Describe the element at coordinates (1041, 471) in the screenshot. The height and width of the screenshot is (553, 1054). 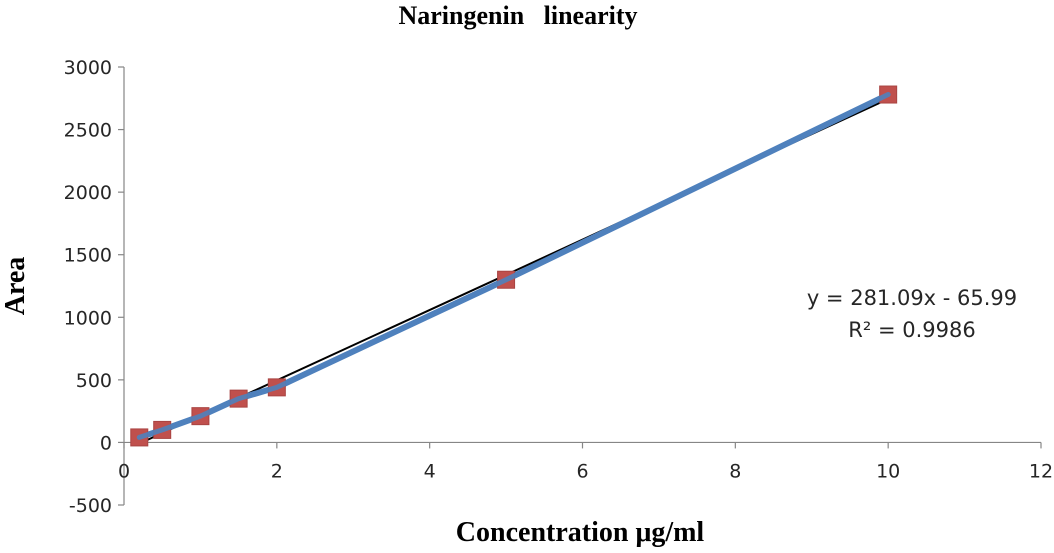
I see `x-tick-label: 12` at that location.